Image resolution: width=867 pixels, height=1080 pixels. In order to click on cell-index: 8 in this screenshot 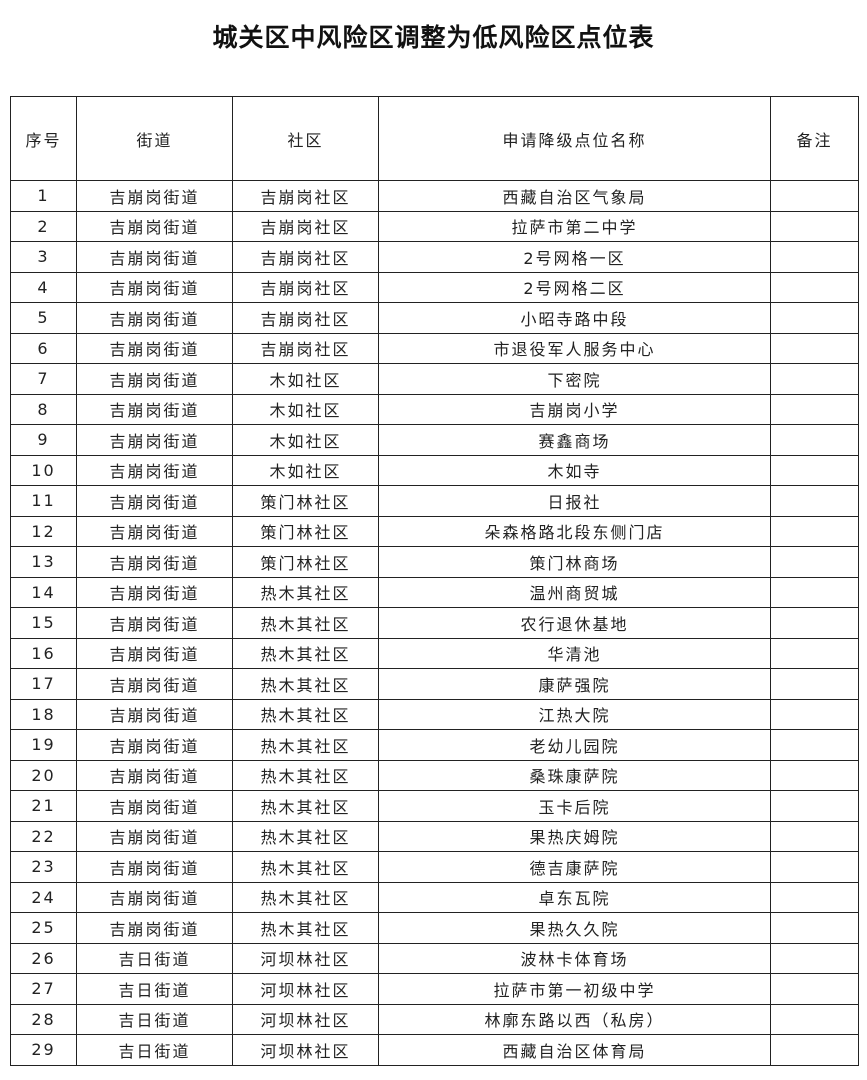, I will do `click(43, 409)`.